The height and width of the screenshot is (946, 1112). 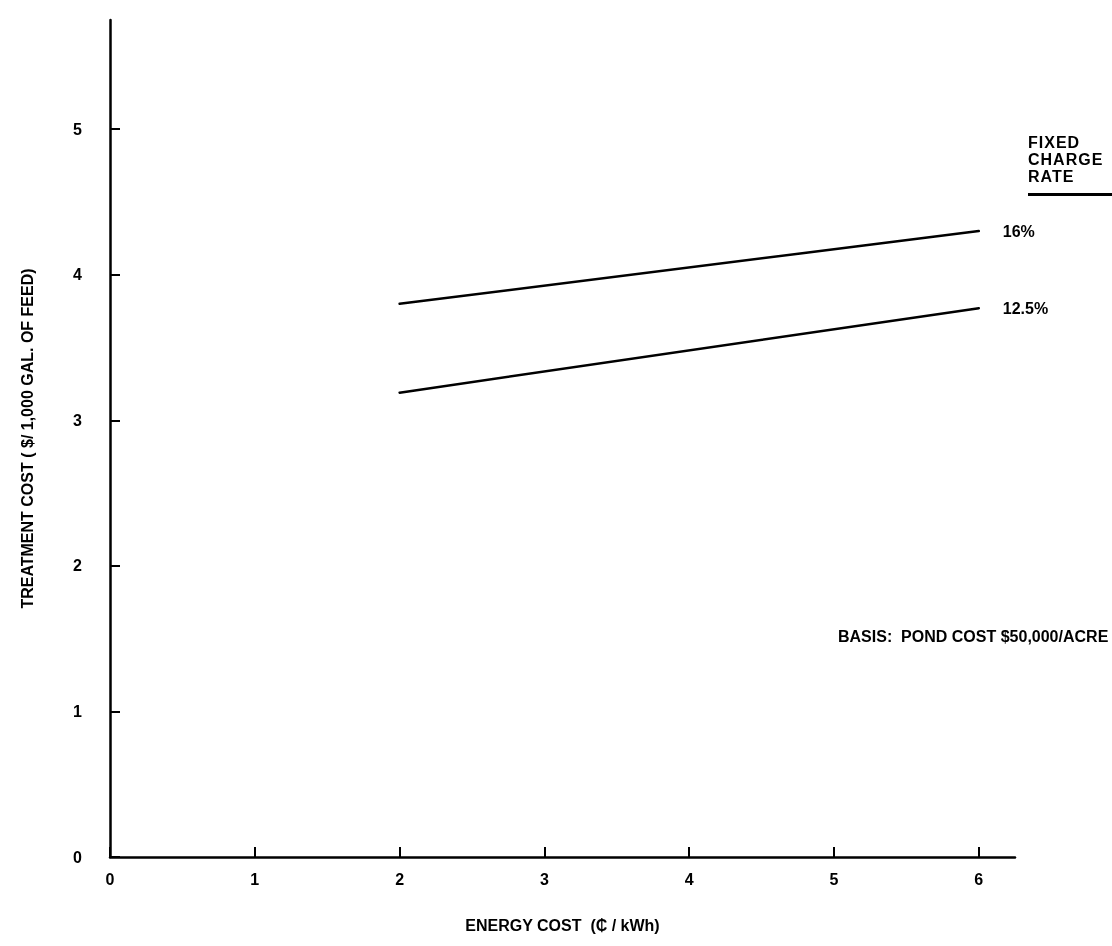 What do you see at coordinates (1070, 165) in the screenshot?
I see `legend-title: FIXED CHARGE RATE` at bounding box center [1070, 165].